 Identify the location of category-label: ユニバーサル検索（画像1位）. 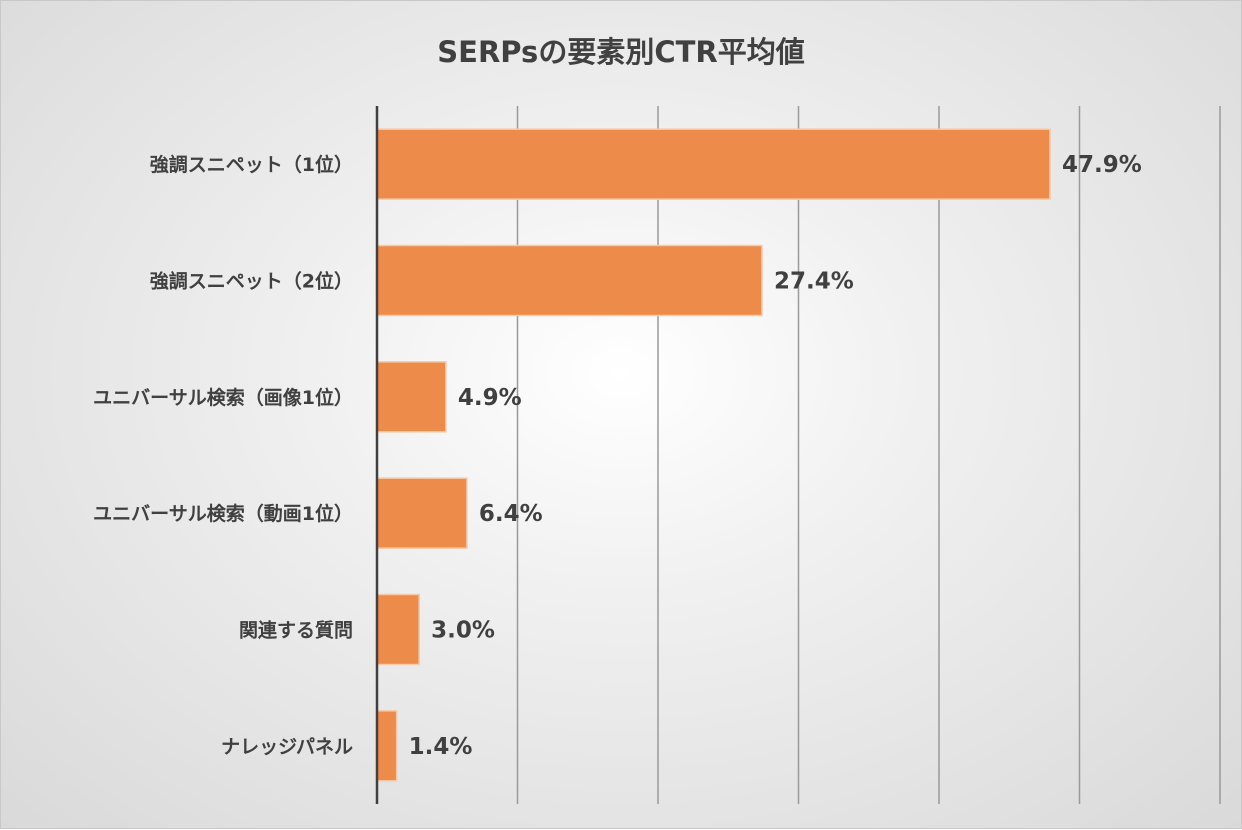
(223, 397).